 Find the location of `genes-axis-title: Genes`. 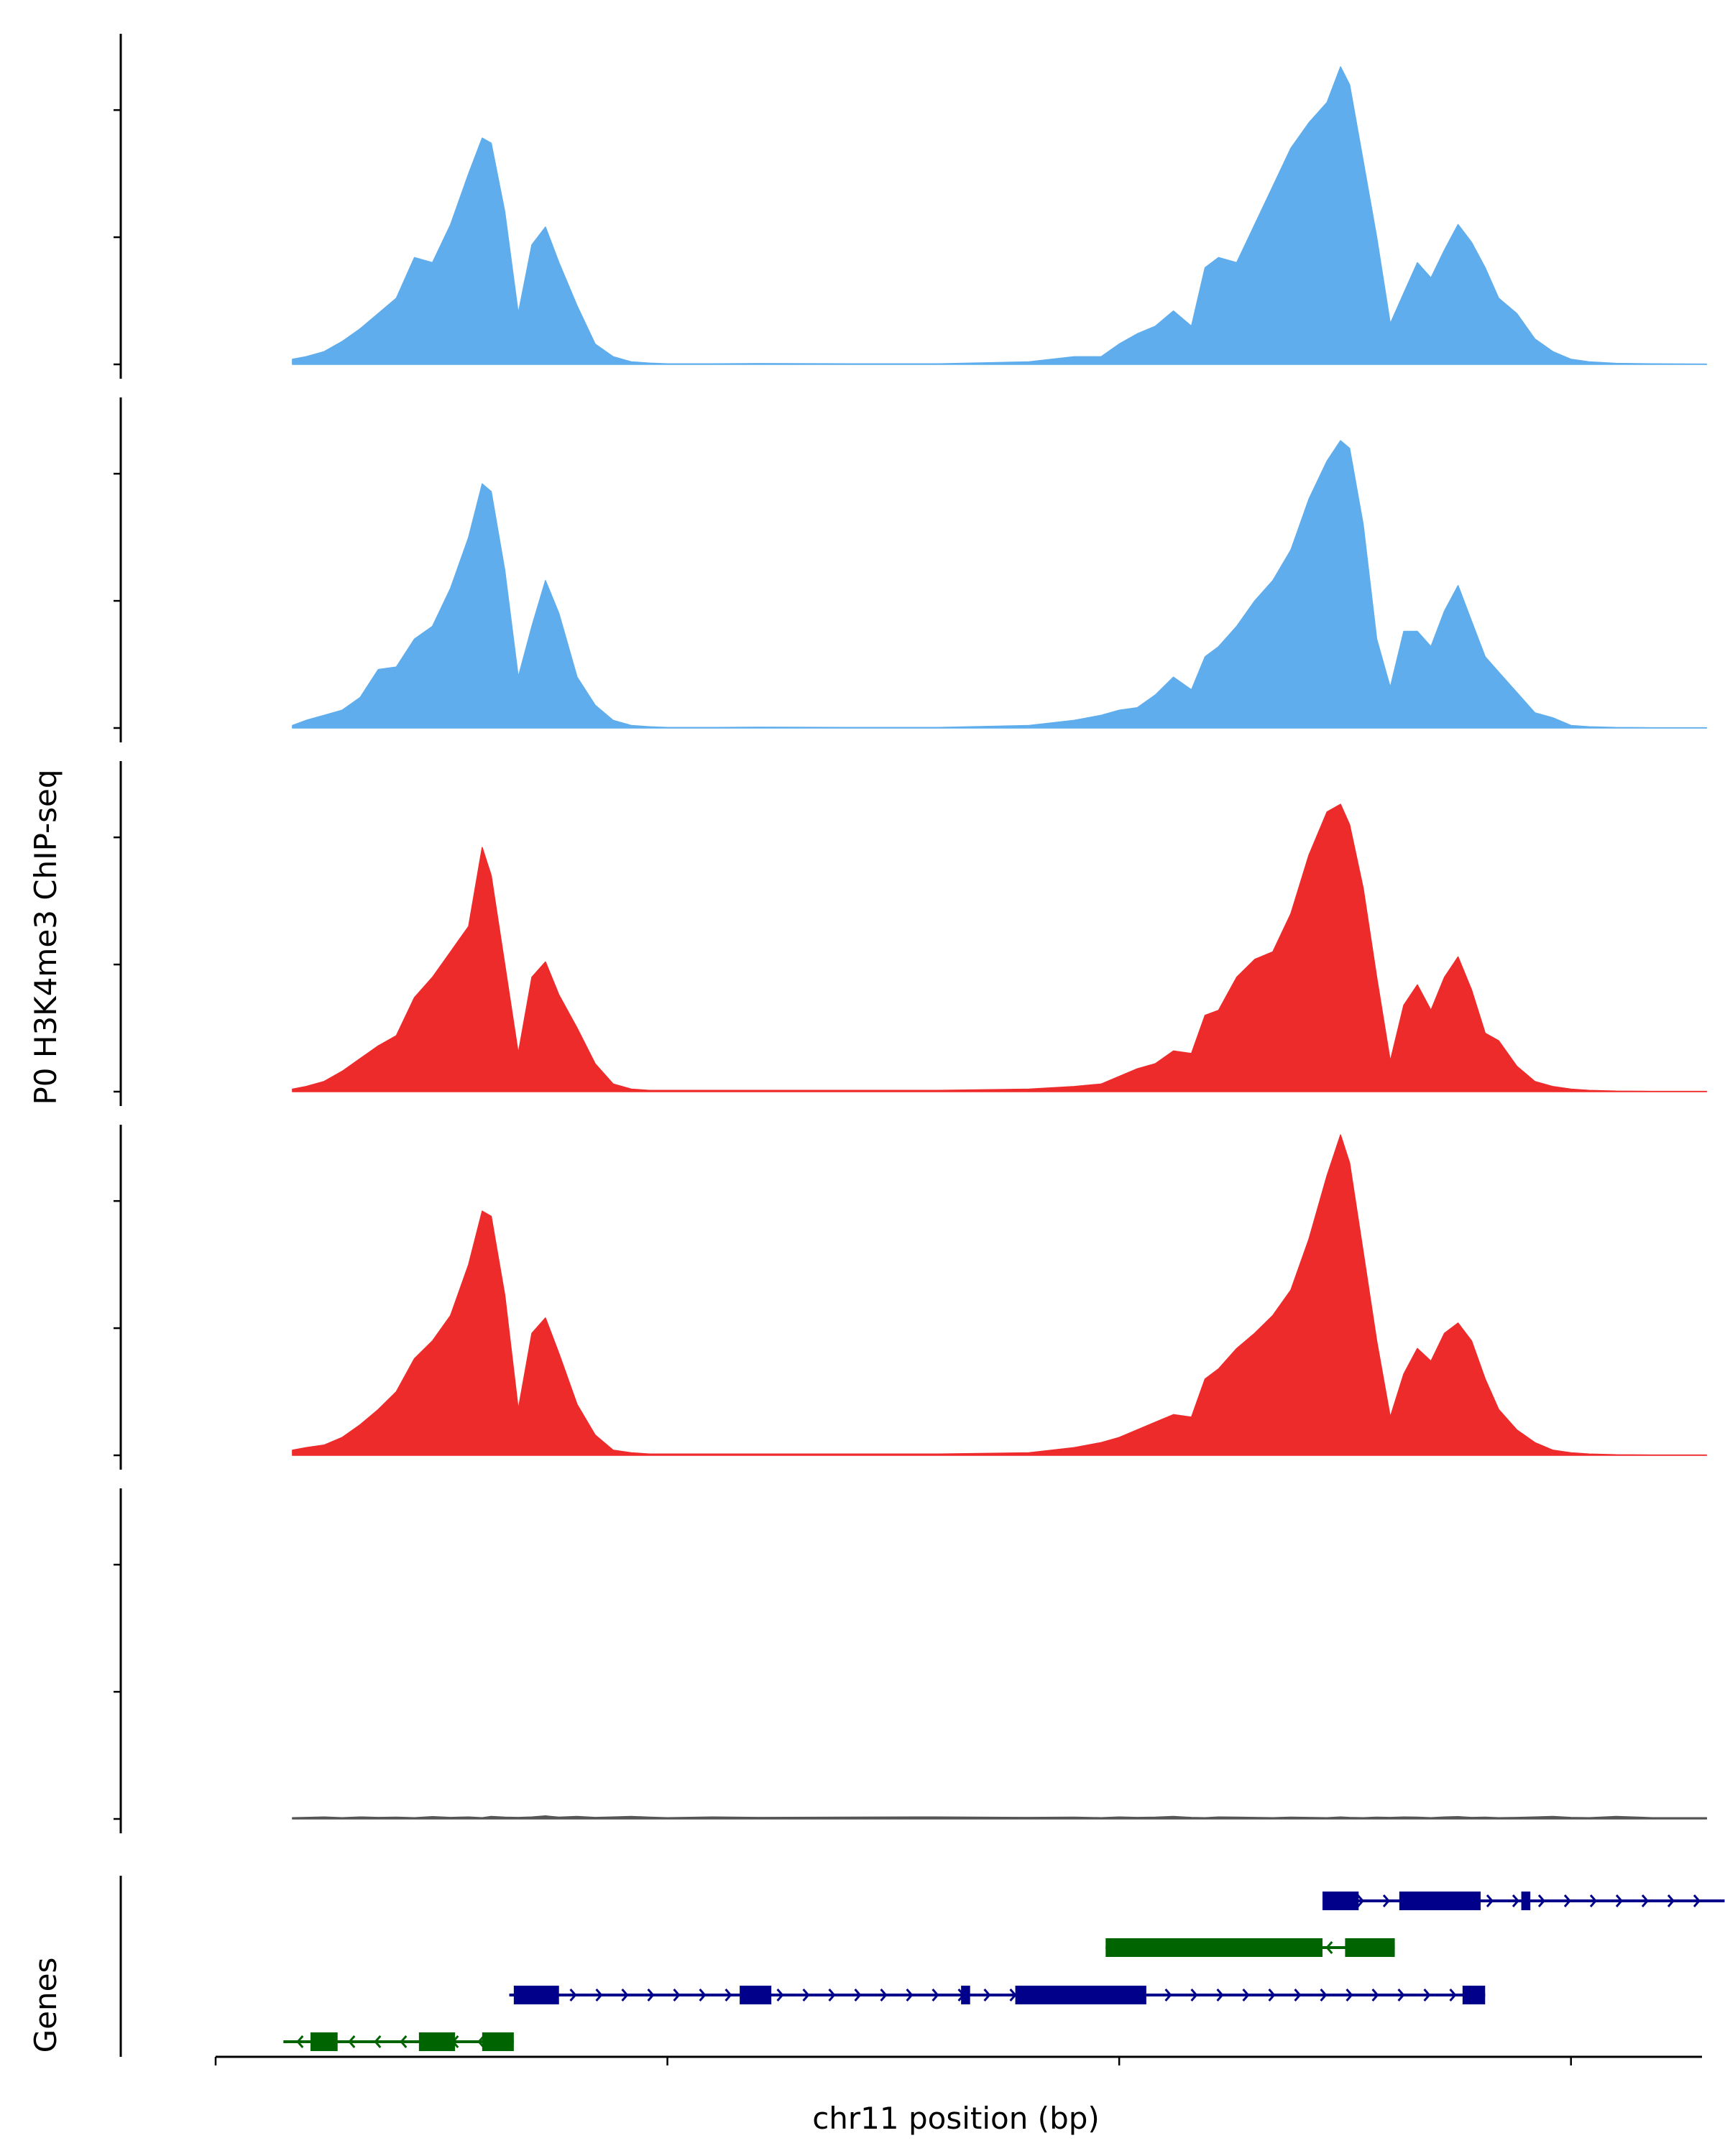

genes-axis-title: Genes is located at coordinates (45, 2005).